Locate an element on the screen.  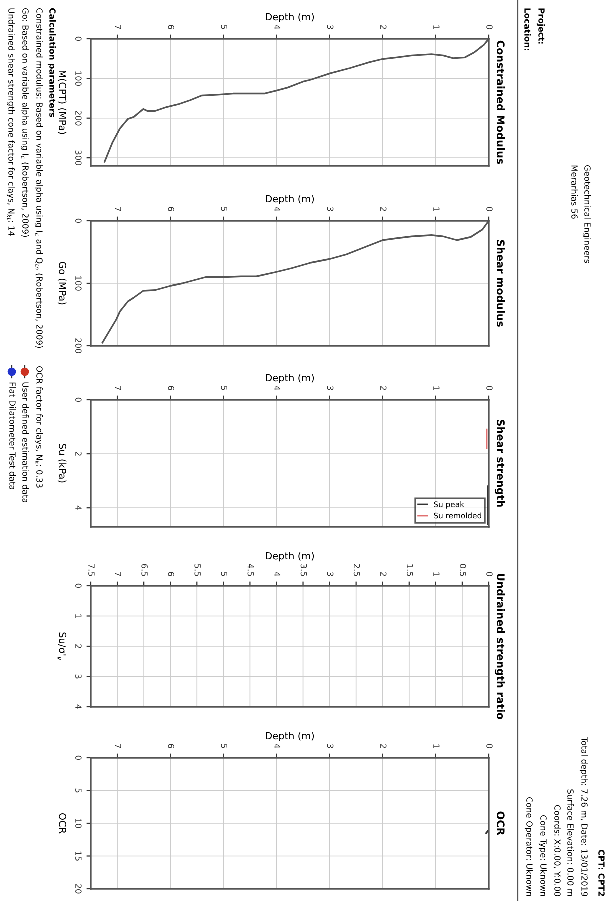
text: Total depth: 7.26 m, Date: 13/01/2019 is located at coordinates (584, 816).